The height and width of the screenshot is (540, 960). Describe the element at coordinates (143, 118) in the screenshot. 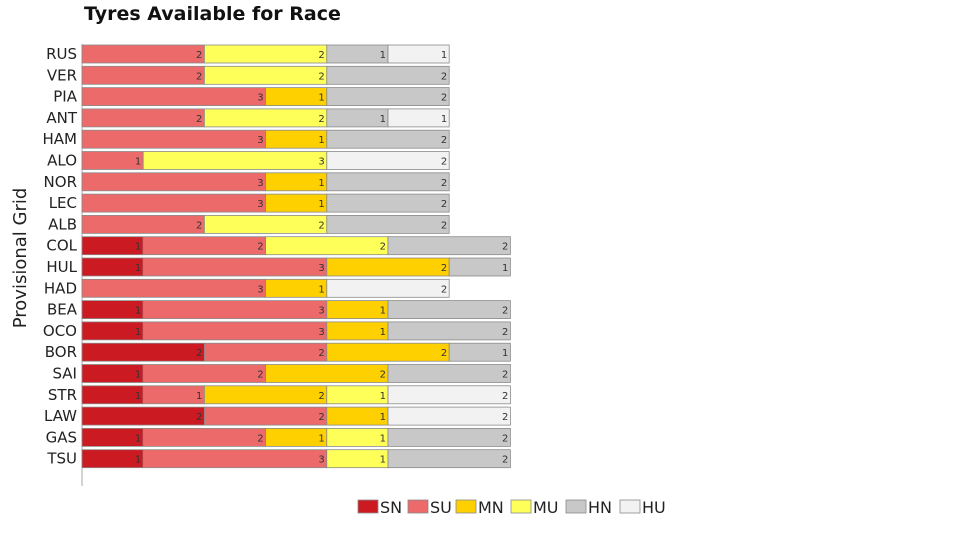

I see `bar-segment-su-ant` at that location.